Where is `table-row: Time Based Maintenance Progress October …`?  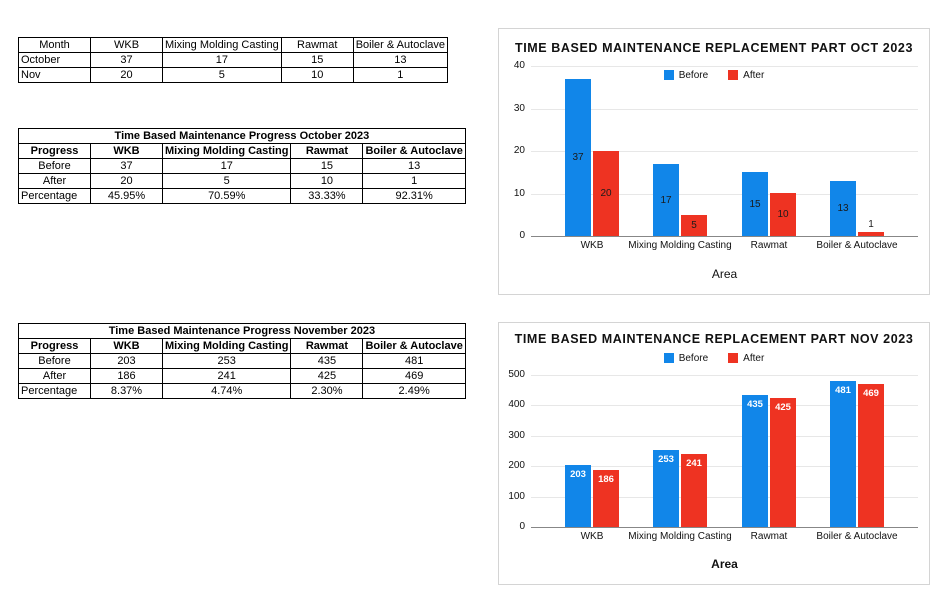
table-row: Time Based Maintenance Progress October … is located at coordinates (242, 136).